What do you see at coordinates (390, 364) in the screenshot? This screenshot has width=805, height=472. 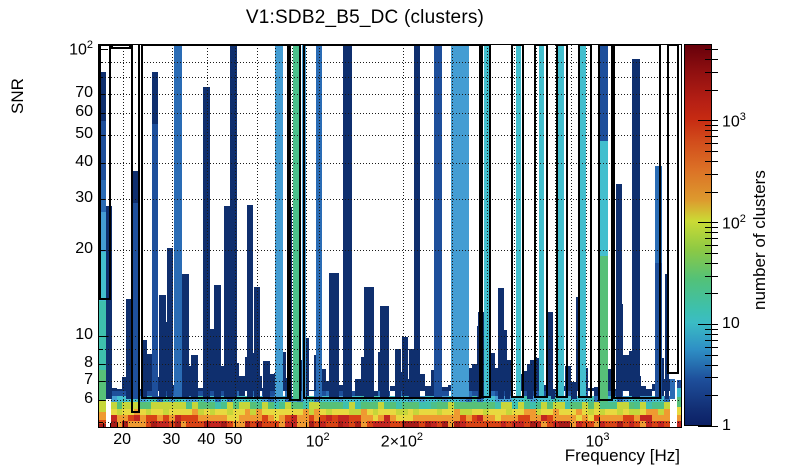 I see `grid-line-h` at bounding box center [390, 364].